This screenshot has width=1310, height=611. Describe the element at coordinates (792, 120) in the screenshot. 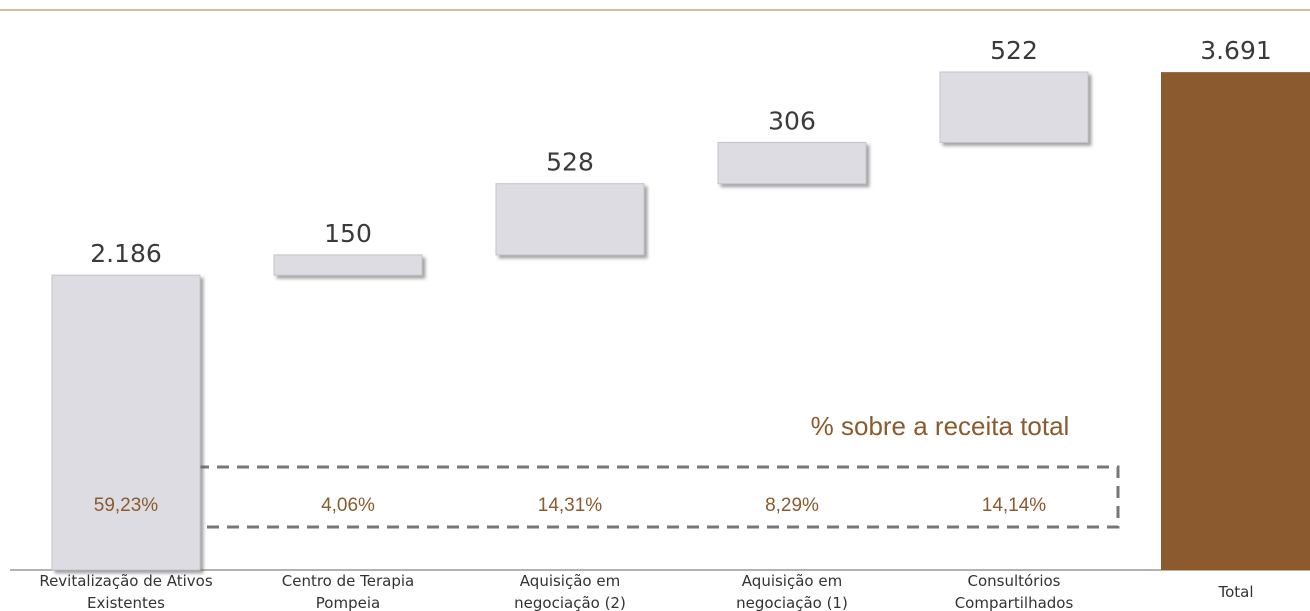

I see `value-label: 306` at that location.